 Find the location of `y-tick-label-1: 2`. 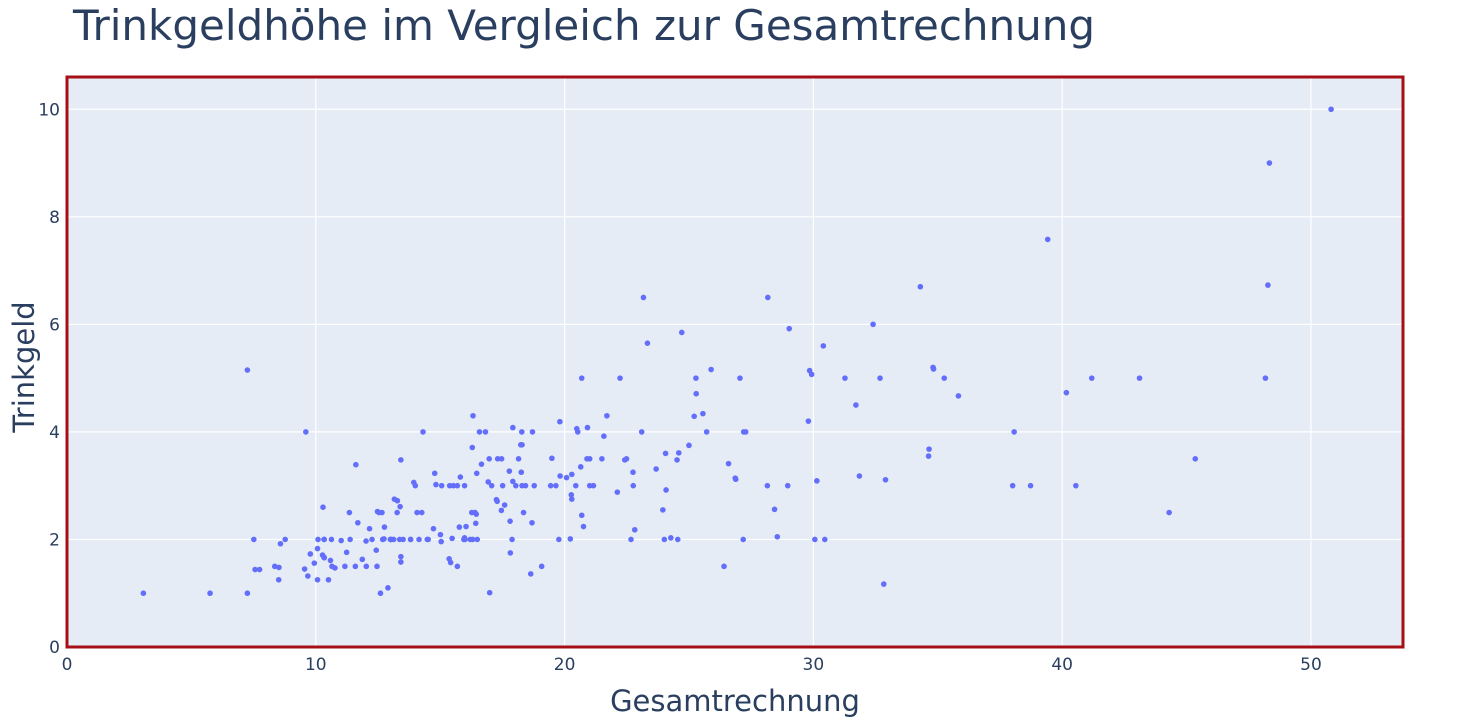

y-tick-label-1: 2 is located at coordinates (54, 540).